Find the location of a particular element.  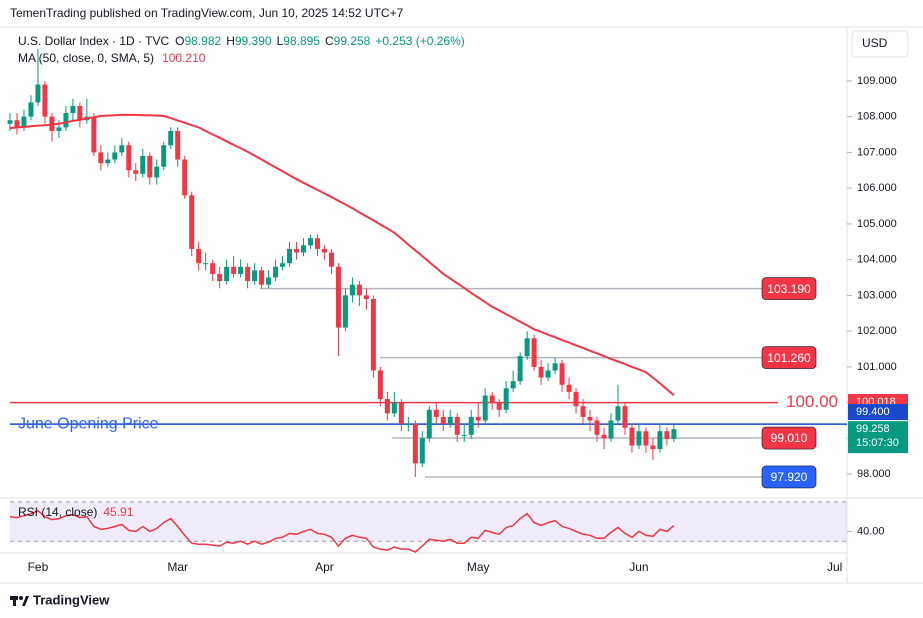

currency-button is located at coordinates (880, 44).